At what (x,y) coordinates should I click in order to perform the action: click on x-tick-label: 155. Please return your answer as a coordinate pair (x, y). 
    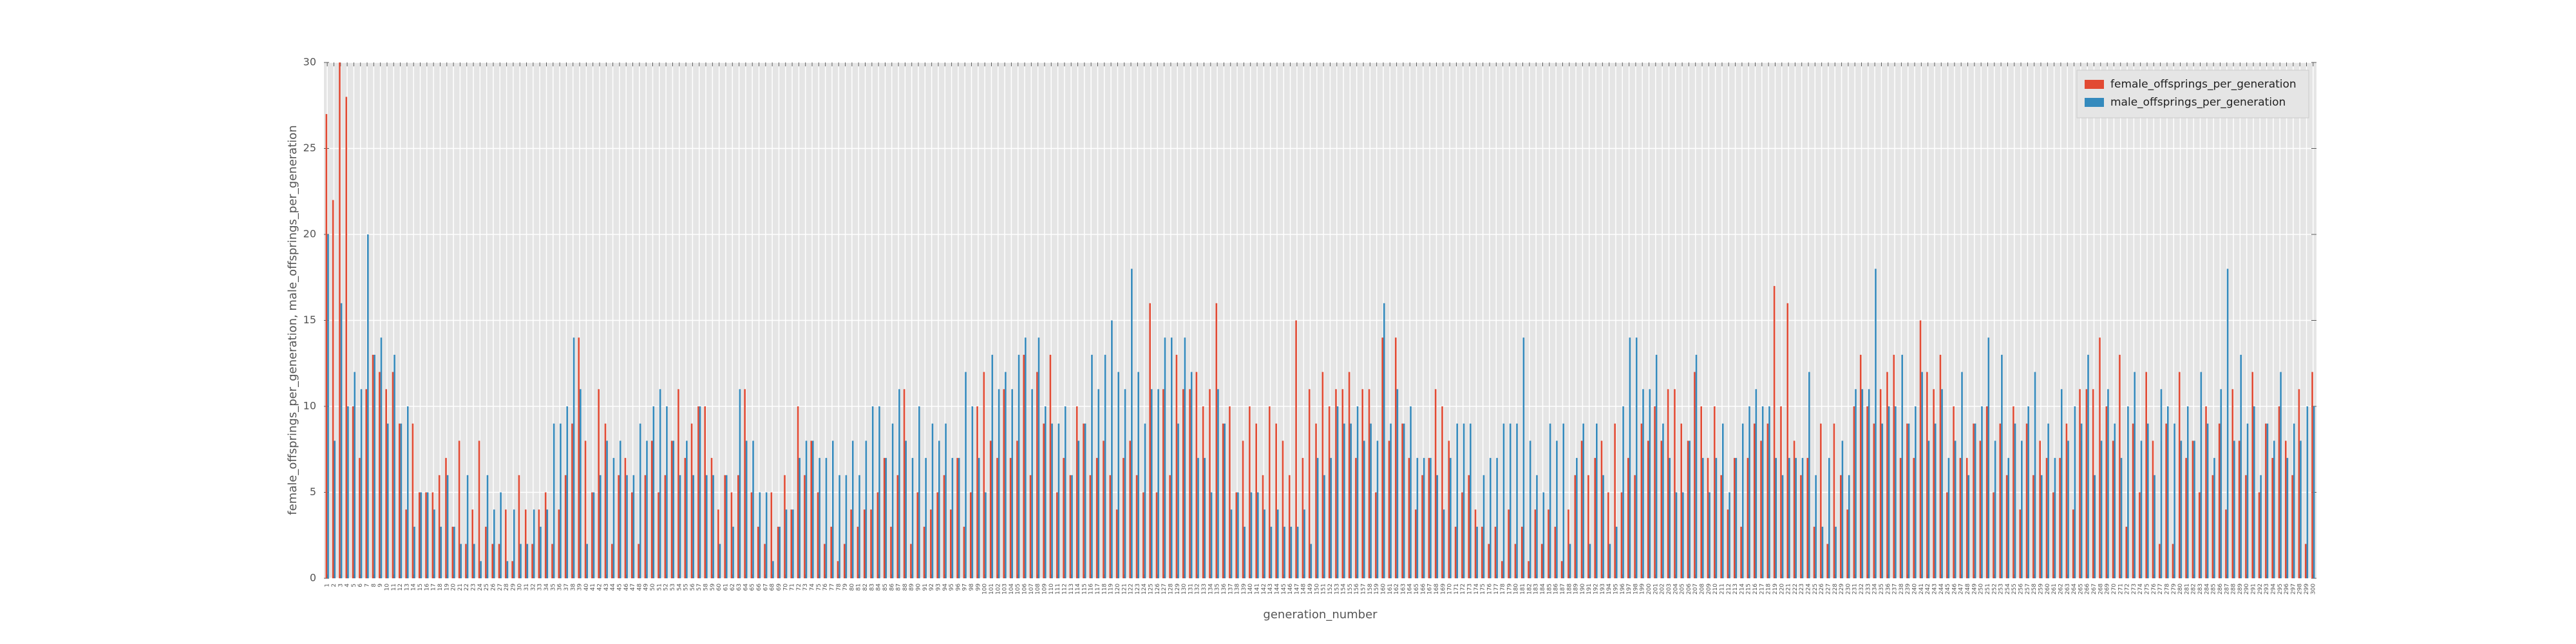
    Looking at the image, I should click on (1351, 588).